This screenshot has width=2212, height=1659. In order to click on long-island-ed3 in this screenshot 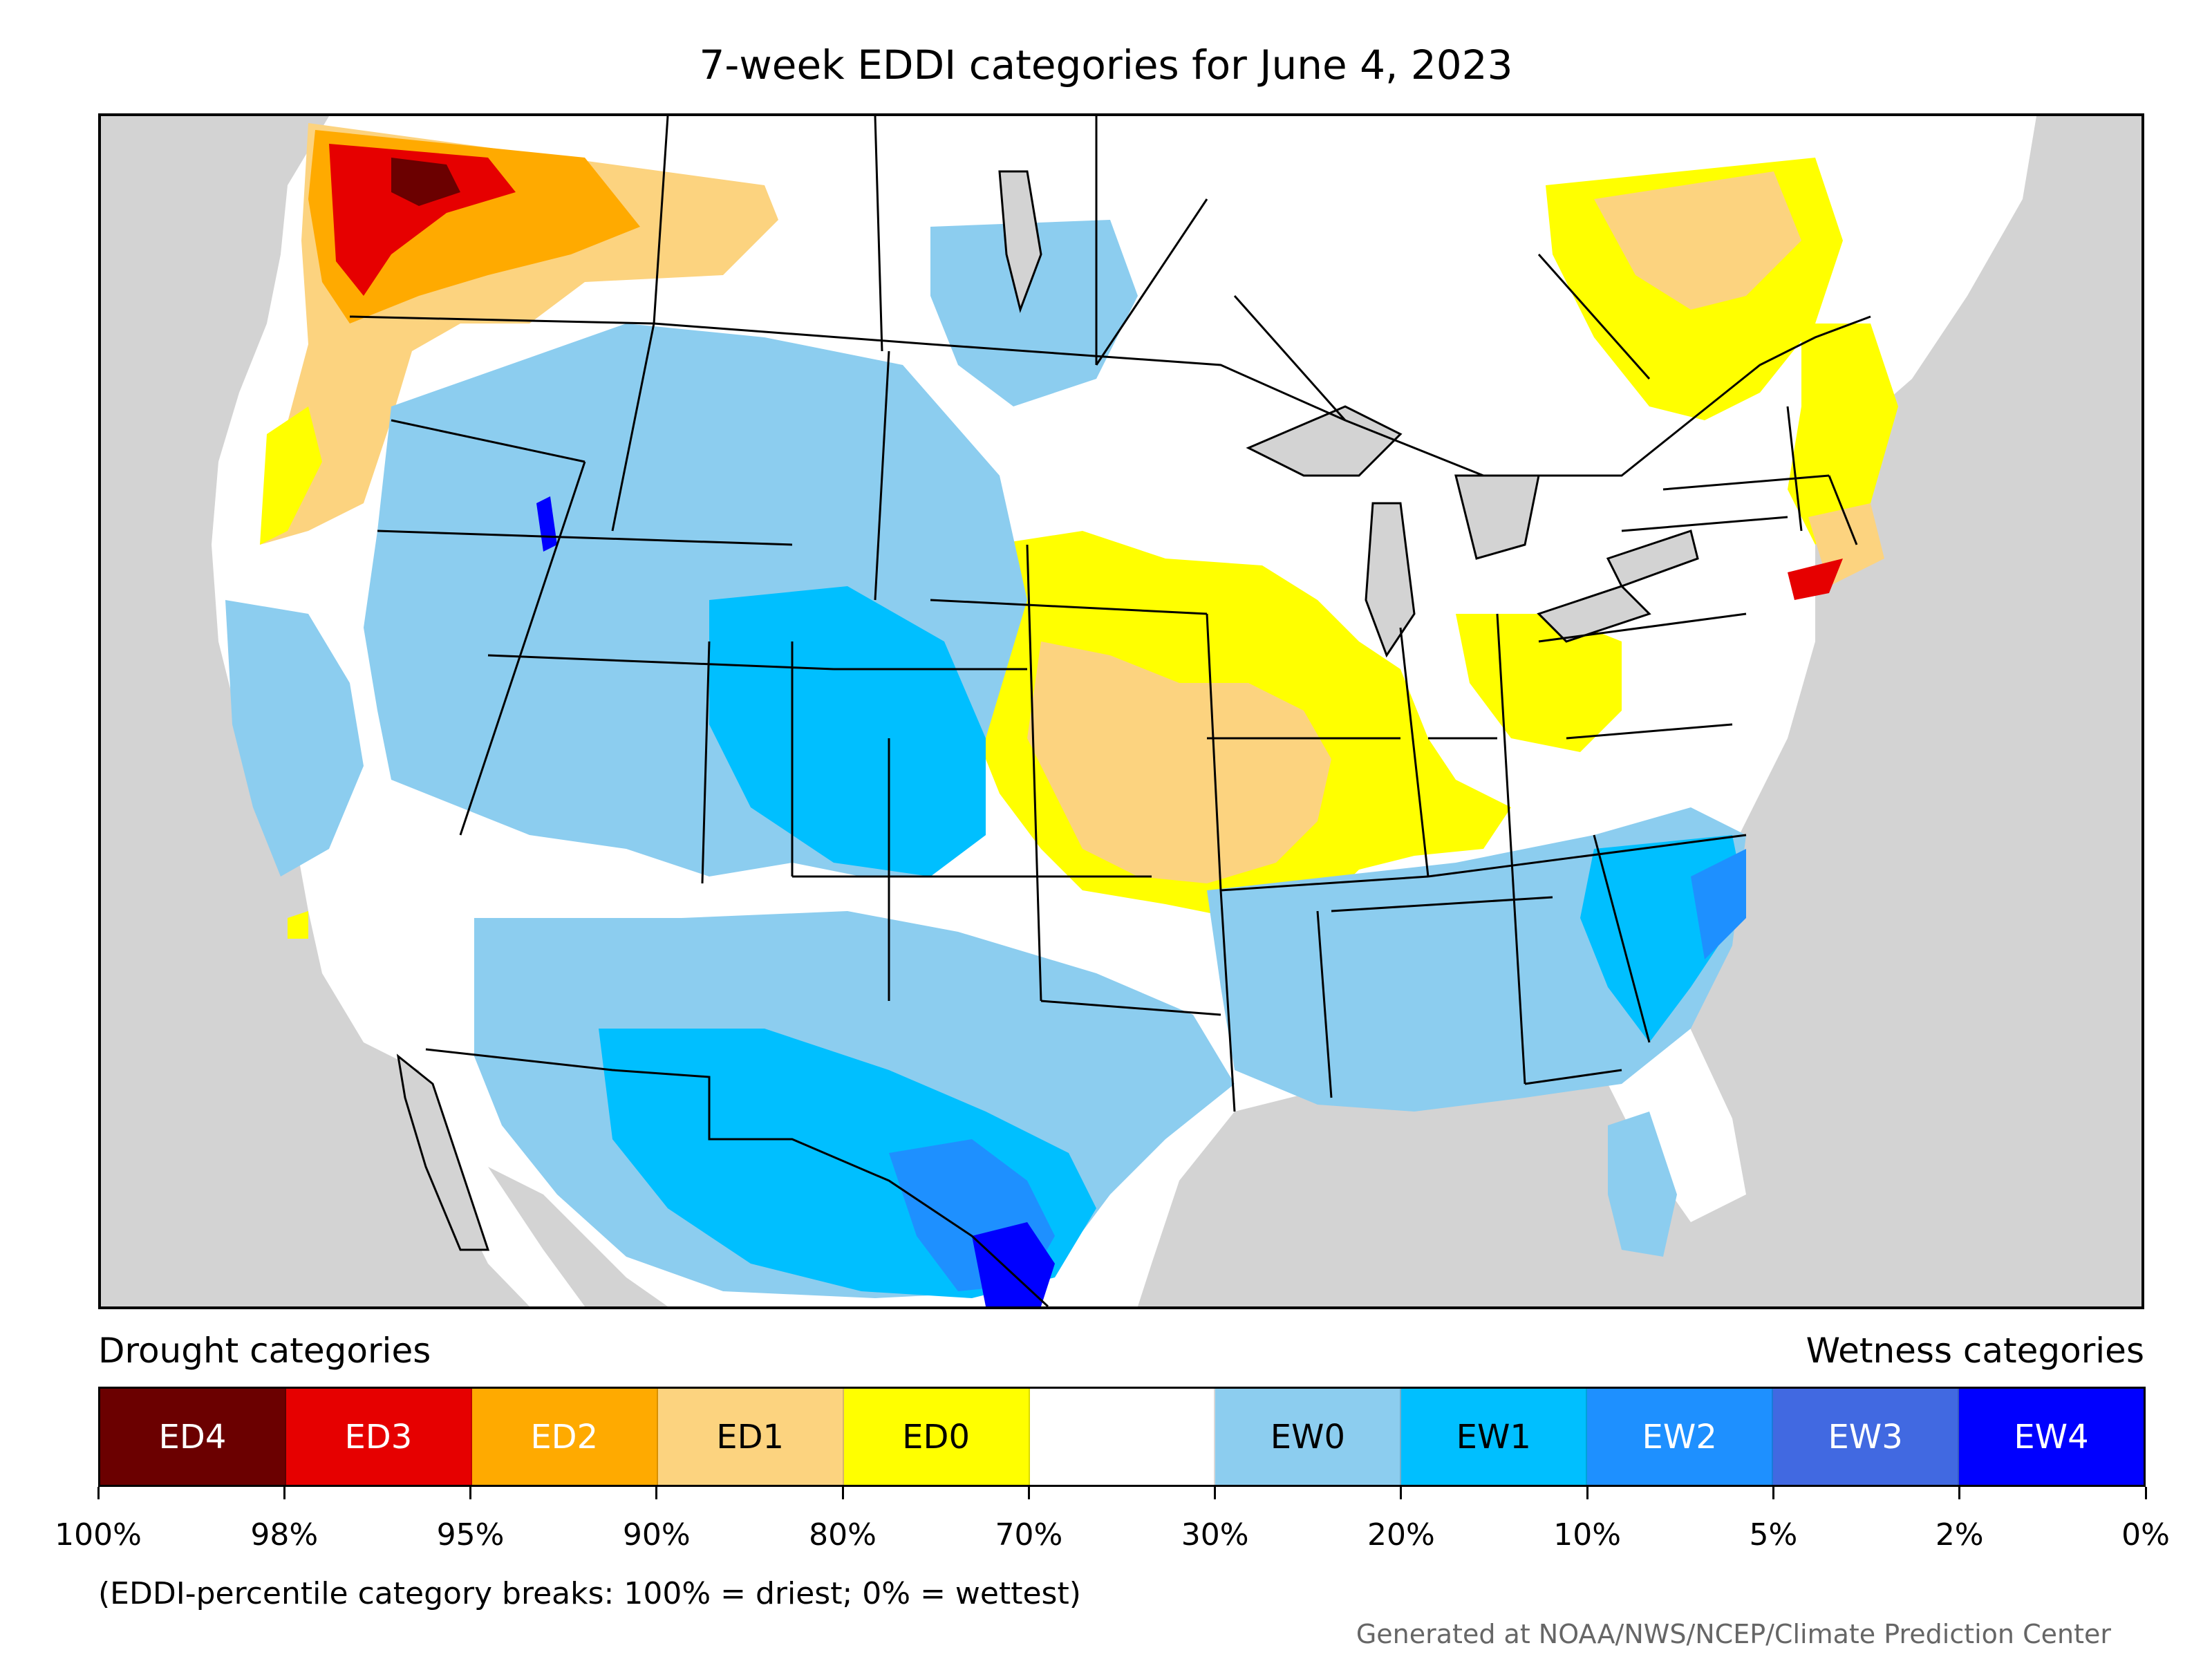, I will do `click(1816, 579)`.